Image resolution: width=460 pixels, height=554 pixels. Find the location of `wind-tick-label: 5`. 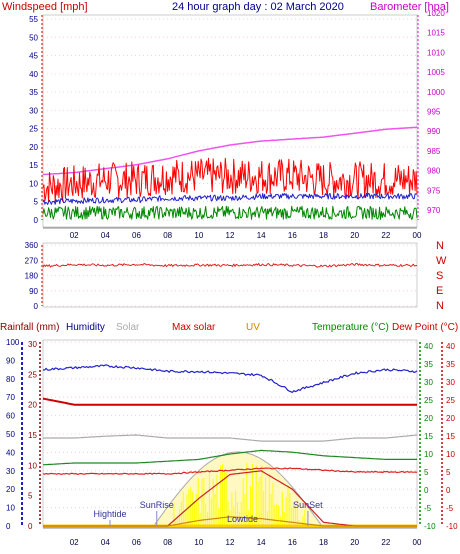

wind-tick-label: 5 is located at coordinates (36, 202).